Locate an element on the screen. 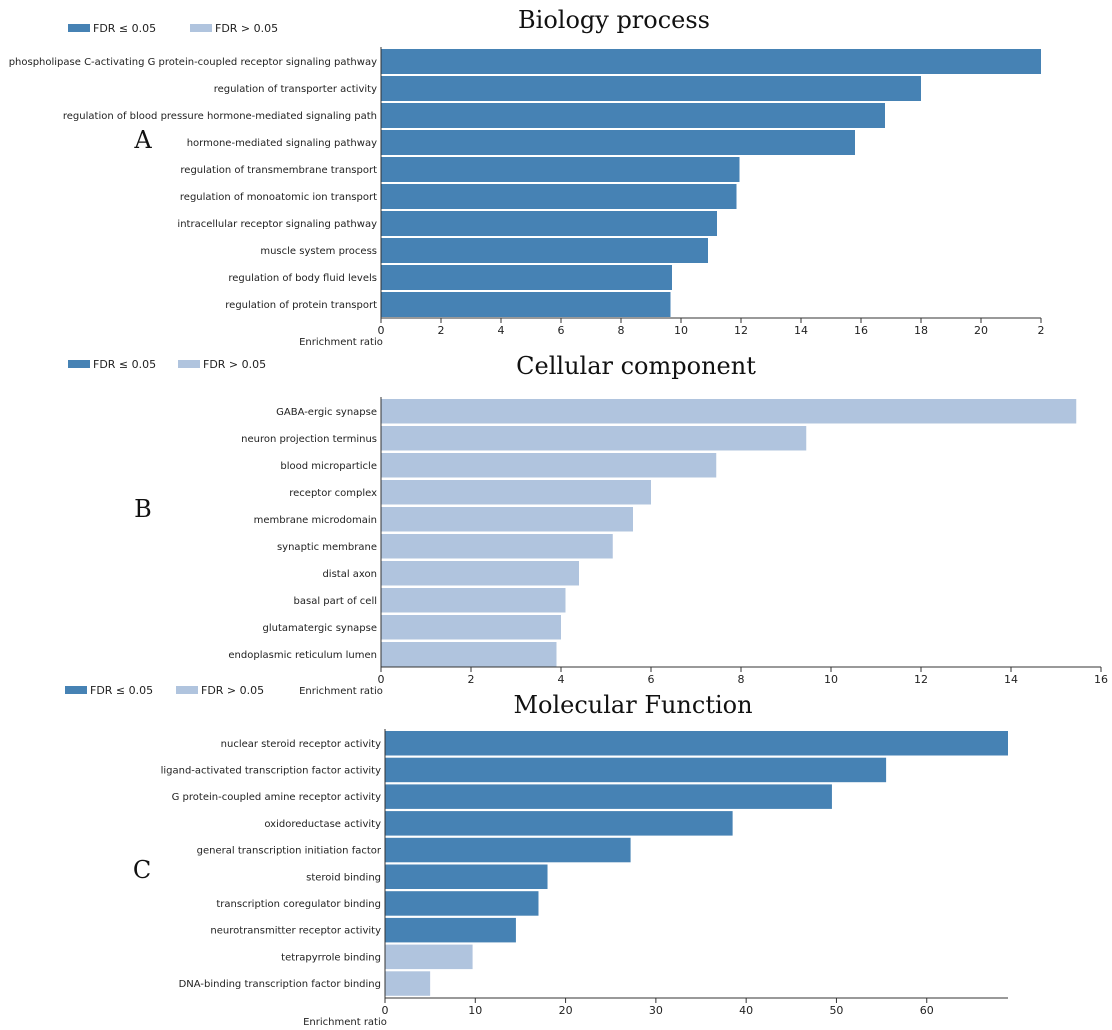 This screenshot has width=1112, height=1030. category-label: regulation of body fluid levels is located at coordinates (302, 278).